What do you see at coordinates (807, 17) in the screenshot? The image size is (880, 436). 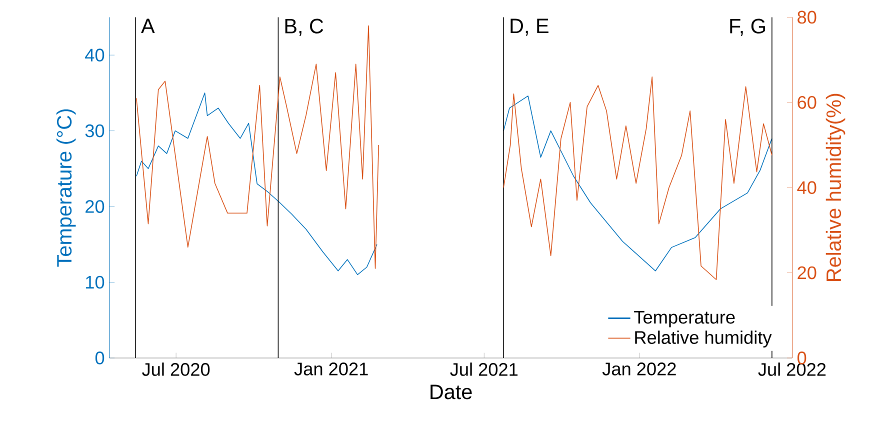 I see `y2-tick-label: 80` at bounding box center [807, 17].